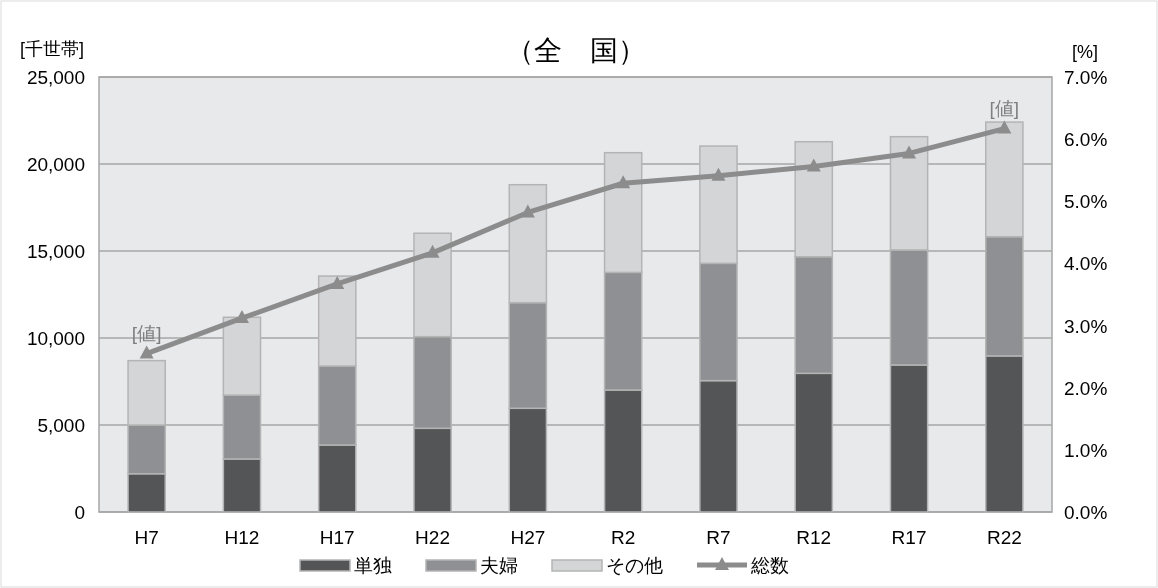  What do you see at coordinates (1086, 77) in the screenshot?
I see `y2-tick-label: 7.0%` at bounding box center [1086, 77].